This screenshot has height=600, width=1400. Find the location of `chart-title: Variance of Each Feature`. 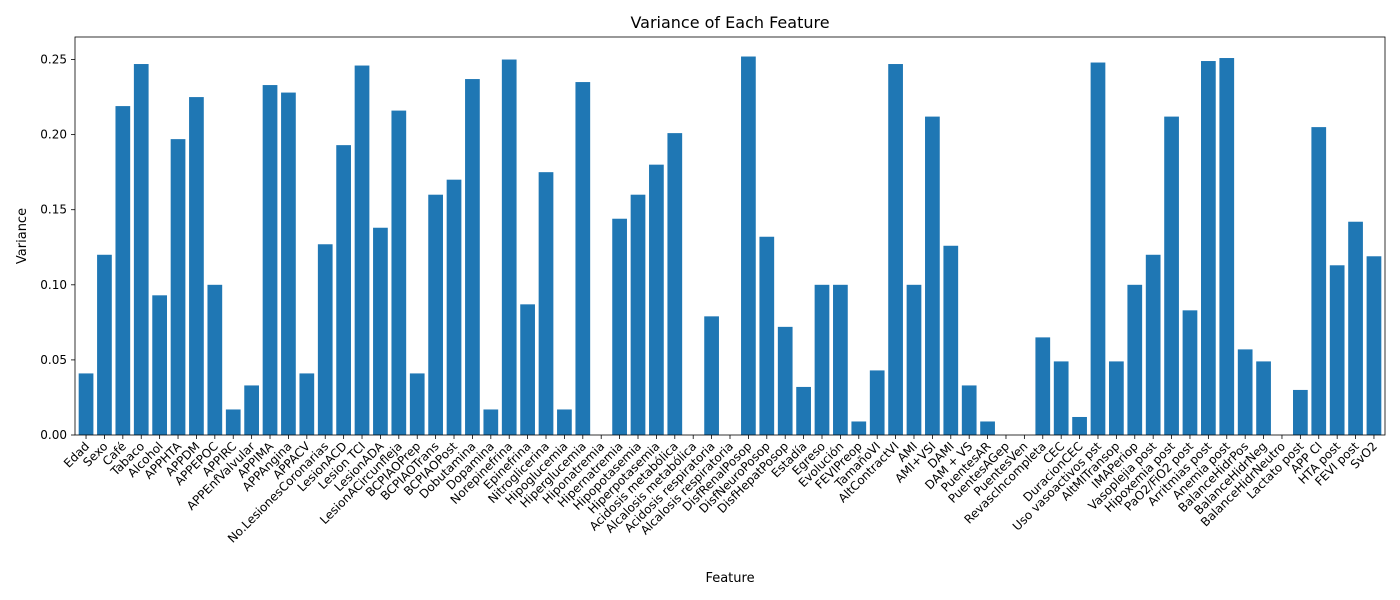

chart-title: Variance of Each Feature is located at coordinates (729, 22).